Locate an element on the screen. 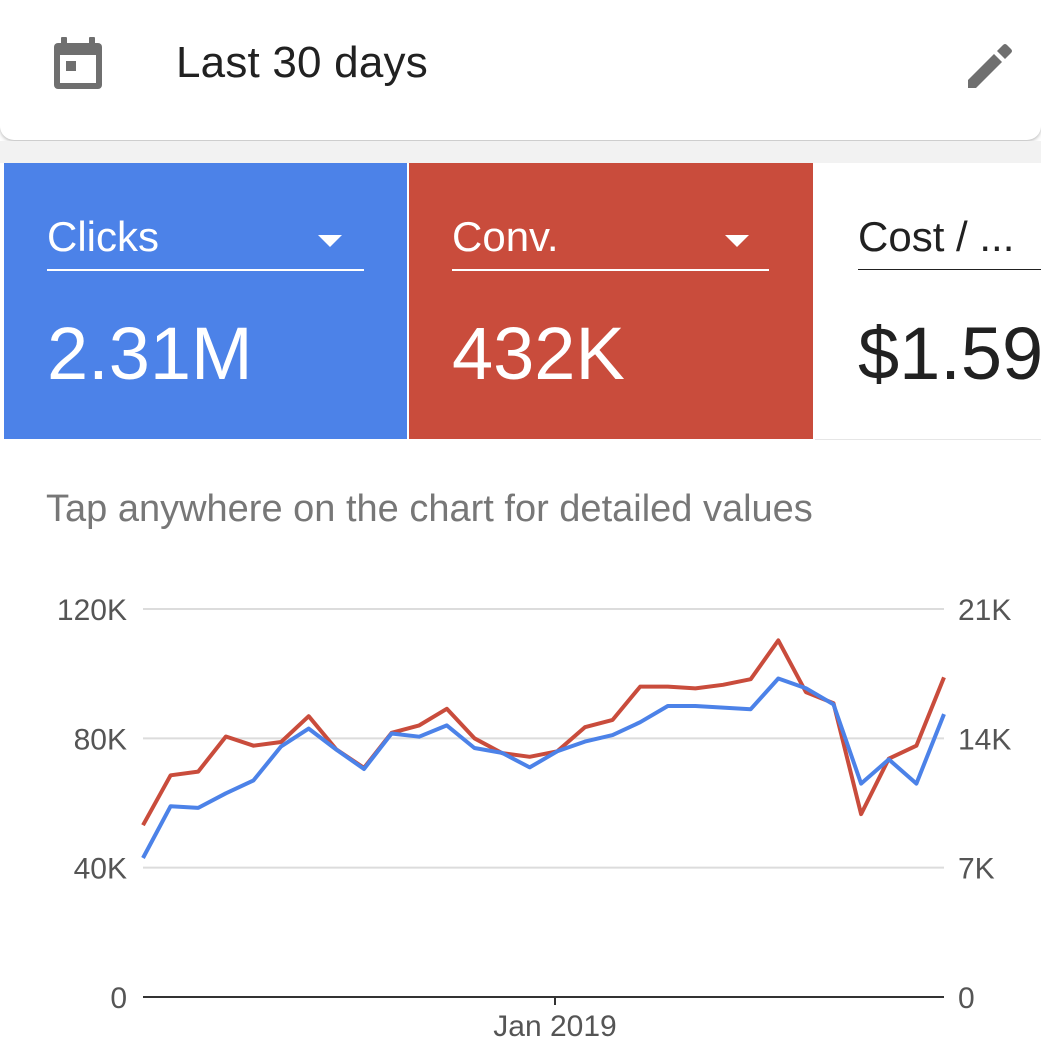 This screenshot has width=1041, height=1050. y-right-tick-label: 7K is located at coordinates (976, 869).